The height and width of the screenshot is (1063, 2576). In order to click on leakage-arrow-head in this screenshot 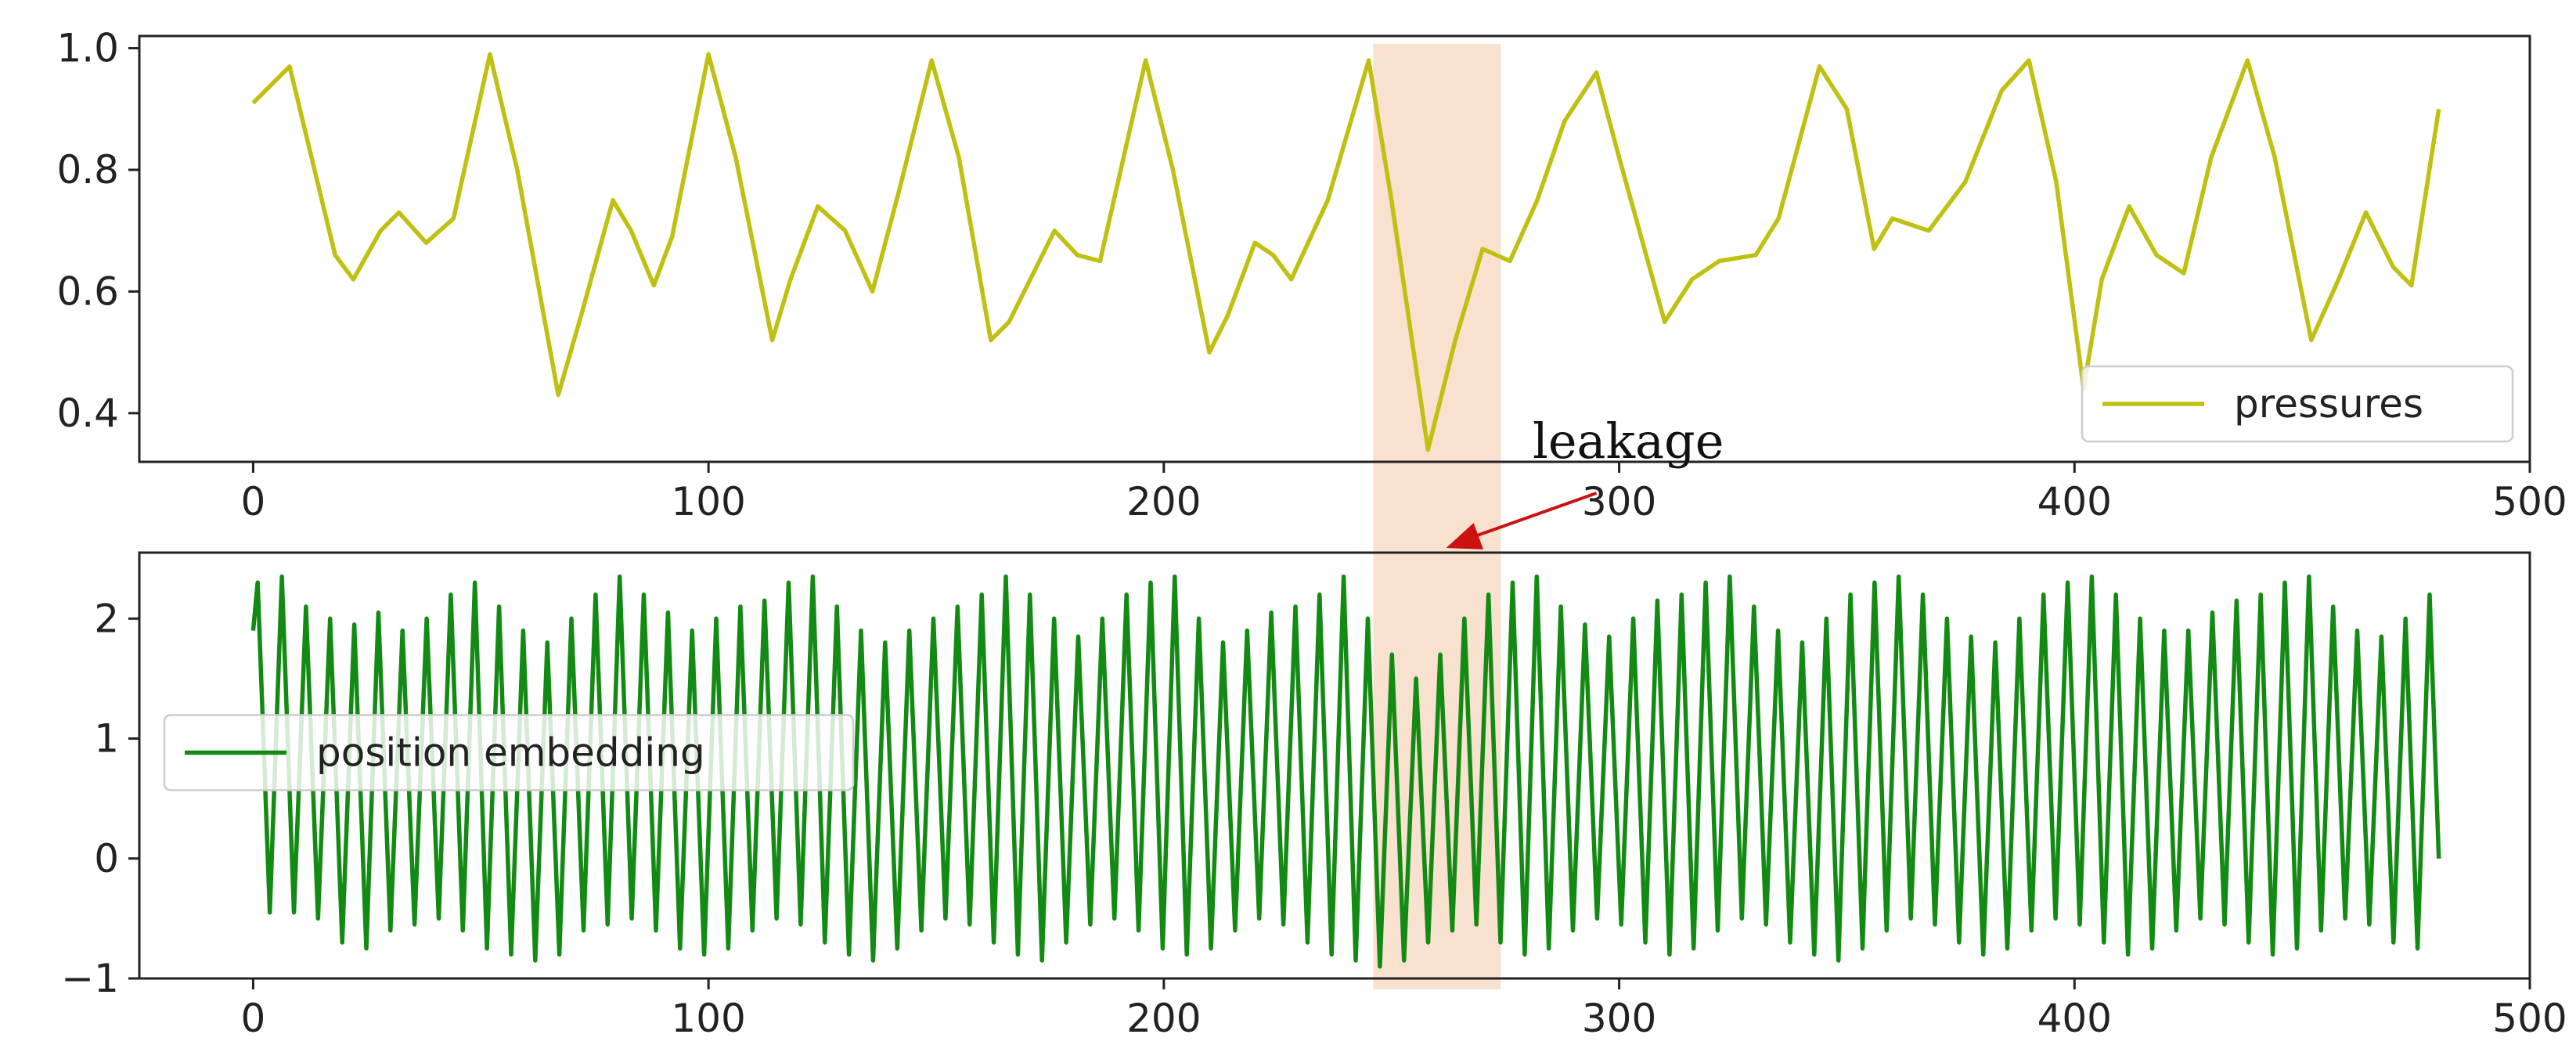, I will do `click(1465, 536)`.